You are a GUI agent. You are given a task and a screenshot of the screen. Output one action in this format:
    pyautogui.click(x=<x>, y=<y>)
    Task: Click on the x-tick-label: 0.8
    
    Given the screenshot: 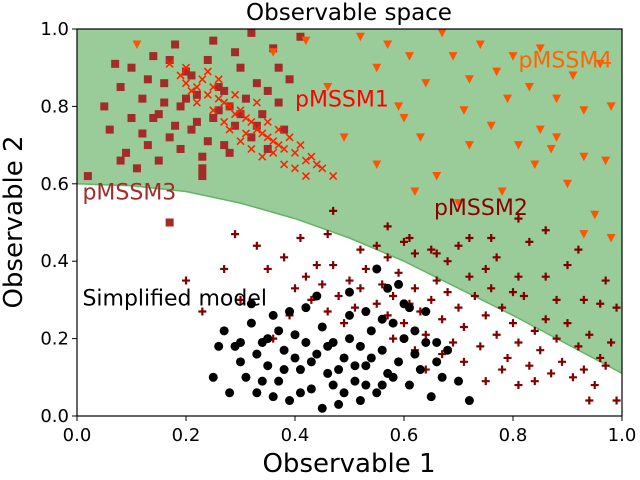 What is the action you would take?
    pyautogui.click(x=513, y=435)
    